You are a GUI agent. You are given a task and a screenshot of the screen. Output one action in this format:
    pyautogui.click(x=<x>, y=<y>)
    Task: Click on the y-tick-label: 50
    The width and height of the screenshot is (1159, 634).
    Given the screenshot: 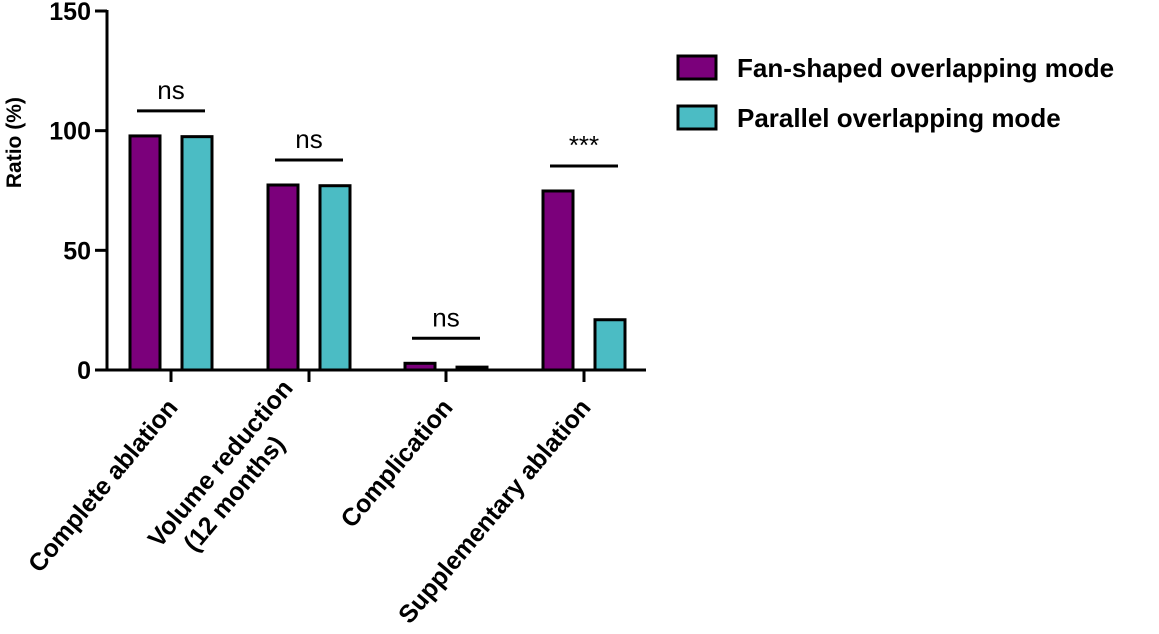 What is the action you would take?
    pyautogui.click(x=77, y=251)
    